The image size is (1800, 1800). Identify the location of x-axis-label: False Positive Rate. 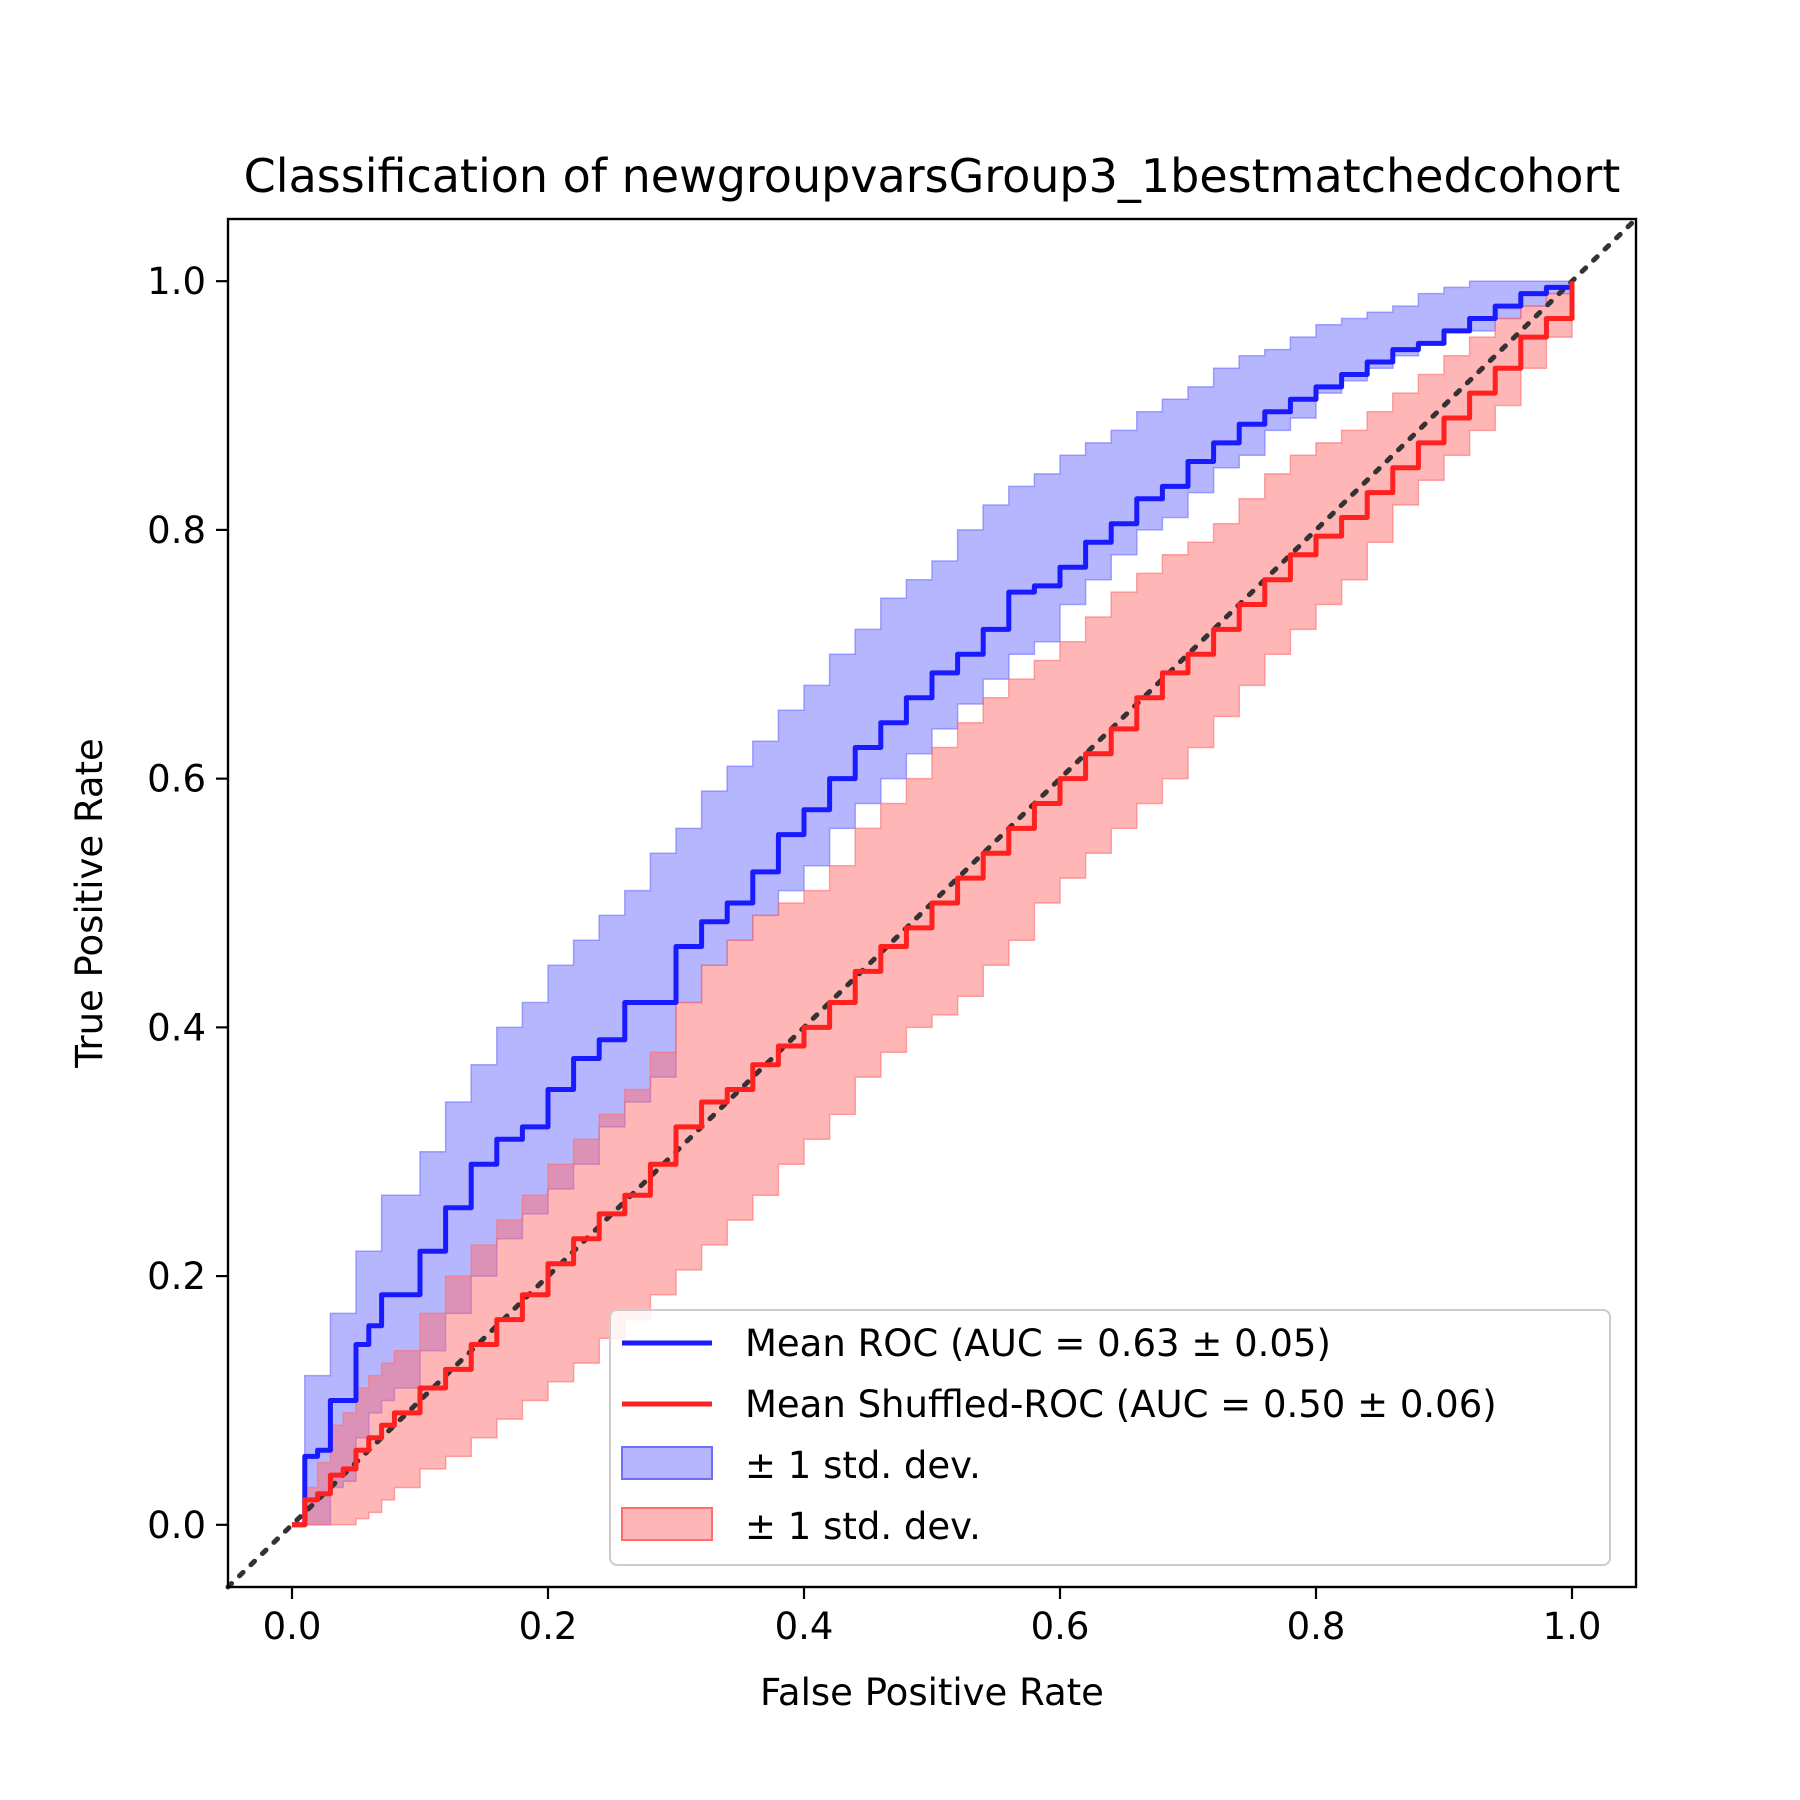
(932, 1692).